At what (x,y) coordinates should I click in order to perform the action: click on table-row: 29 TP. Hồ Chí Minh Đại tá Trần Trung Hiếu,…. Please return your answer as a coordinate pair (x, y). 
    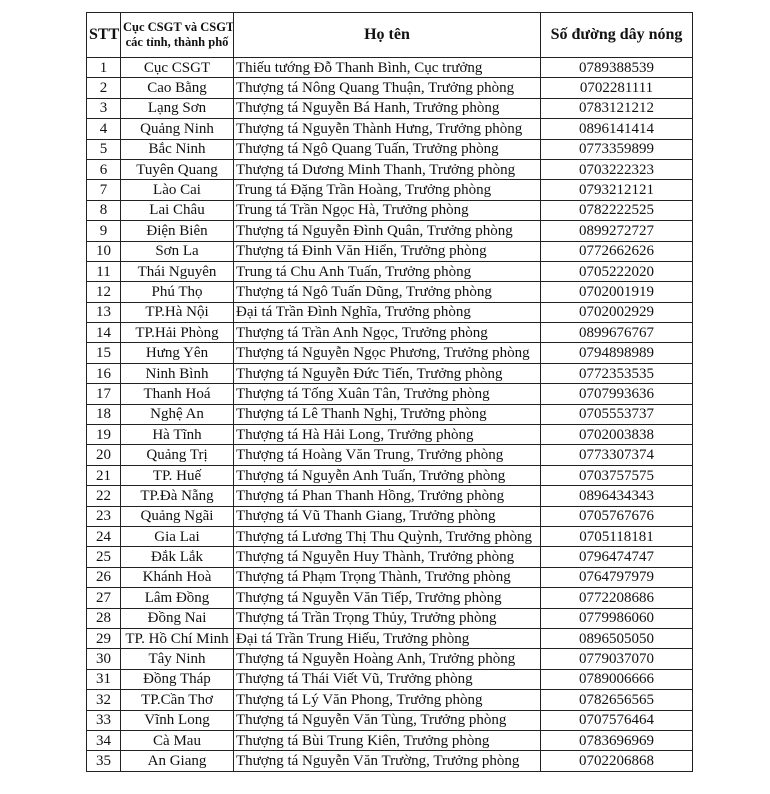
    Looking at the image, I should click on (389, 638).